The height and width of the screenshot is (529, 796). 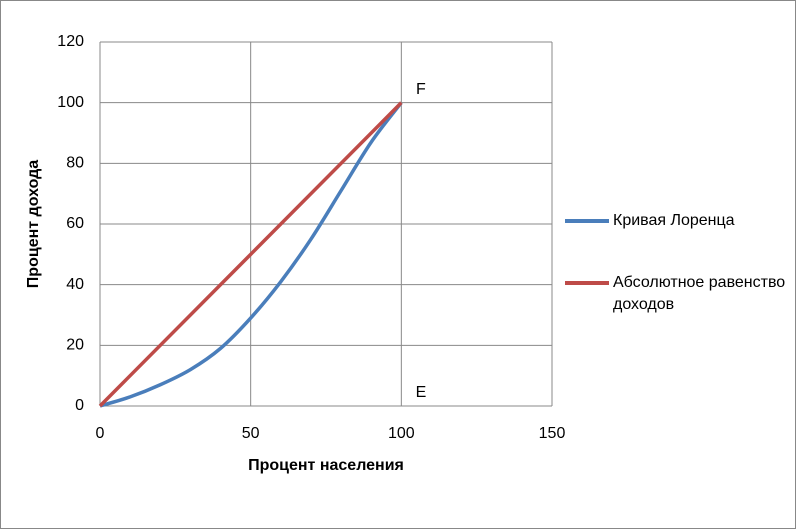 What do you see at coordinates (421, 392) in the screenshot?
I see `annotation: E` at bounding box center [421, 392].